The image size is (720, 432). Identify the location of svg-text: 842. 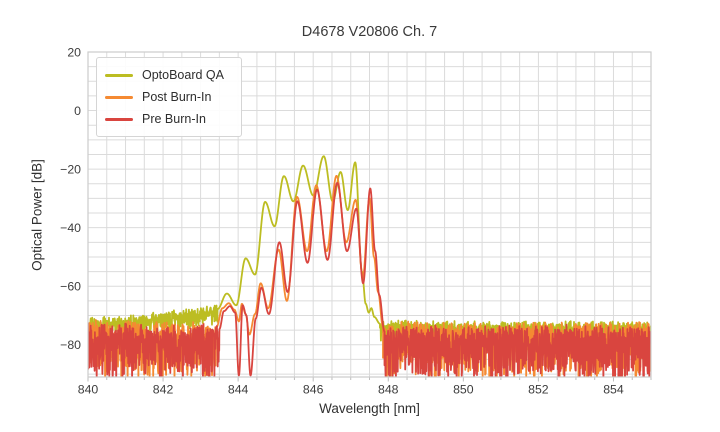
(163, 390).